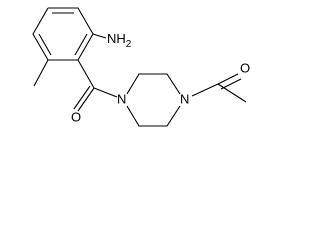  What do you see at coordinates (116, 38) in the screenshot?
I see `atom-label-main: NH` at bounding box center [116, 38].